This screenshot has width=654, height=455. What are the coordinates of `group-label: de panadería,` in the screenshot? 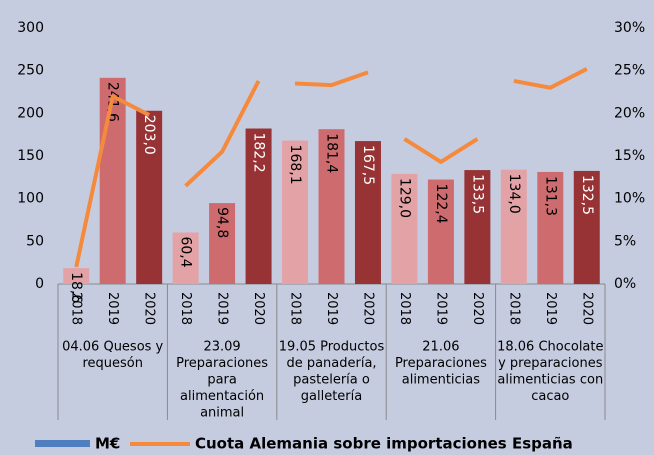 It's located at (331, 363).